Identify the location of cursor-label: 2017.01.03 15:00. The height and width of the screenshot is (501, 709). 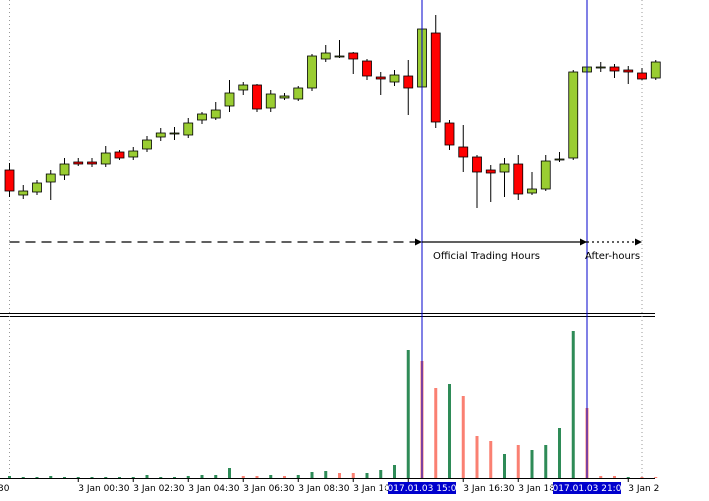
(422, 489).